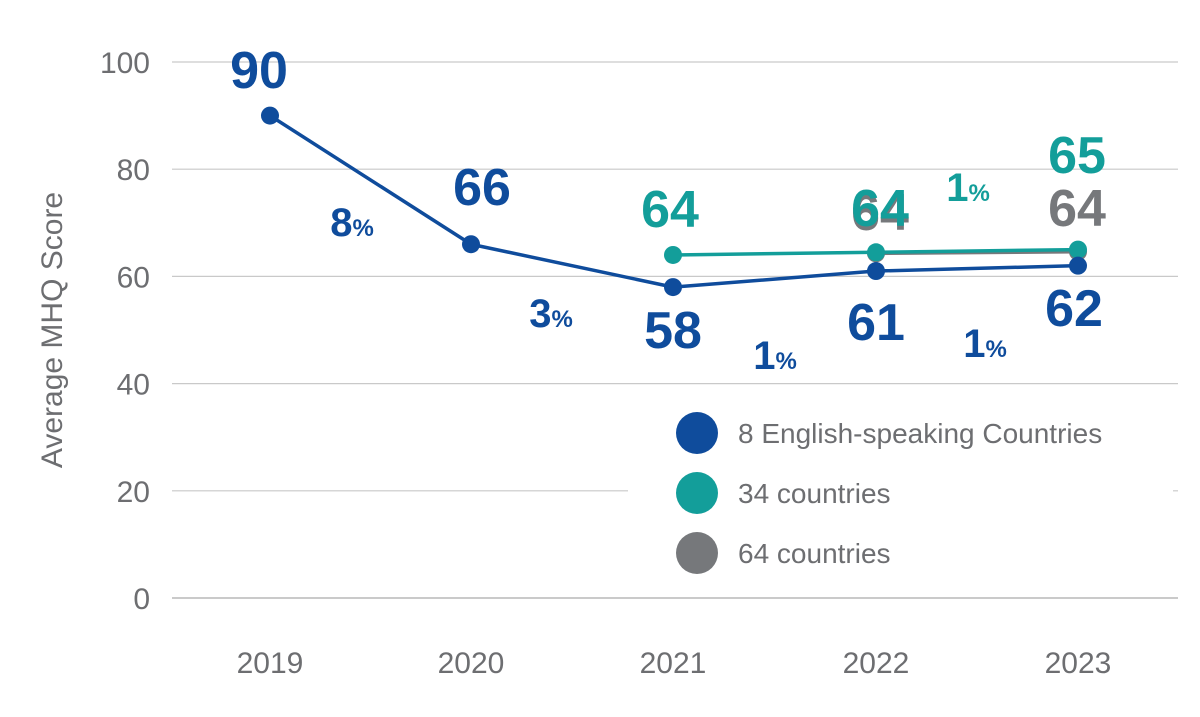 Image resolution: width=1200 pixels, height=717 pixels. Describe the element at coordinates (876, 323) in the screenshot. I see `value-label-0-2022: 61` at that location.